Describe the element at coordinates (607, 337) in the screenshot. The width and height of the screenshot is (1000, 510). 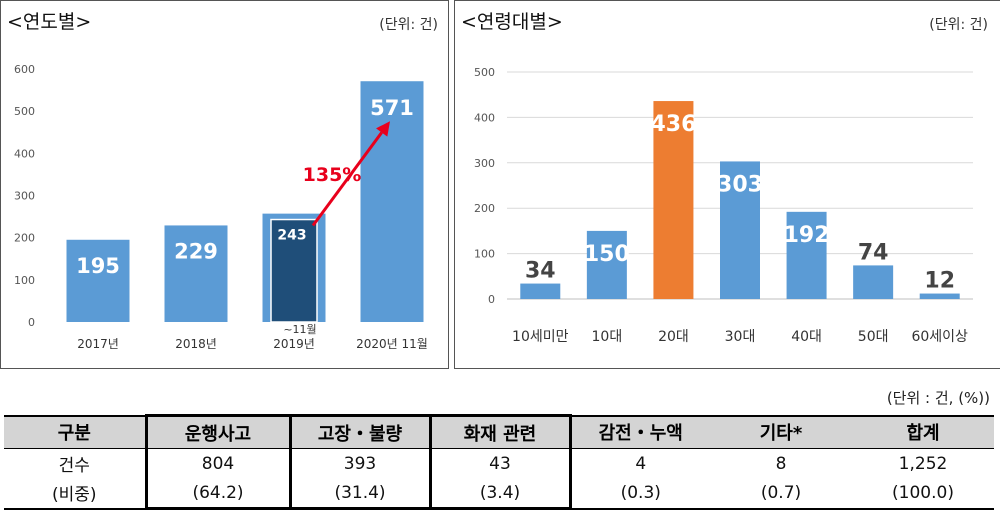
I see `x-tick-label: 10대` at that location.